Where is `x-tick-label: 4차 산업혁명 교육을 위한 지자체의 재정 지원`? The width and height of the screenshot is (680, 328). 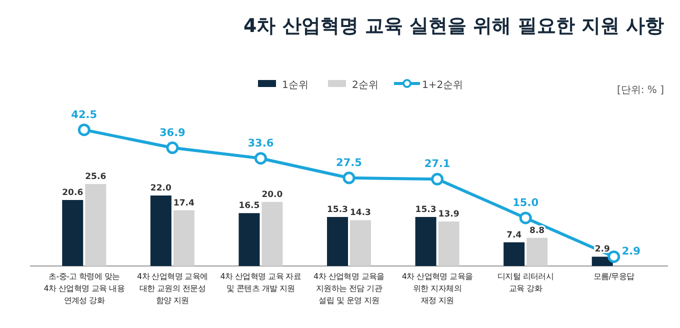
x-tick-label: 4차 산업혁명 교육을 위한 지자체의 재정 지원 is located at coordinates (438, 288).